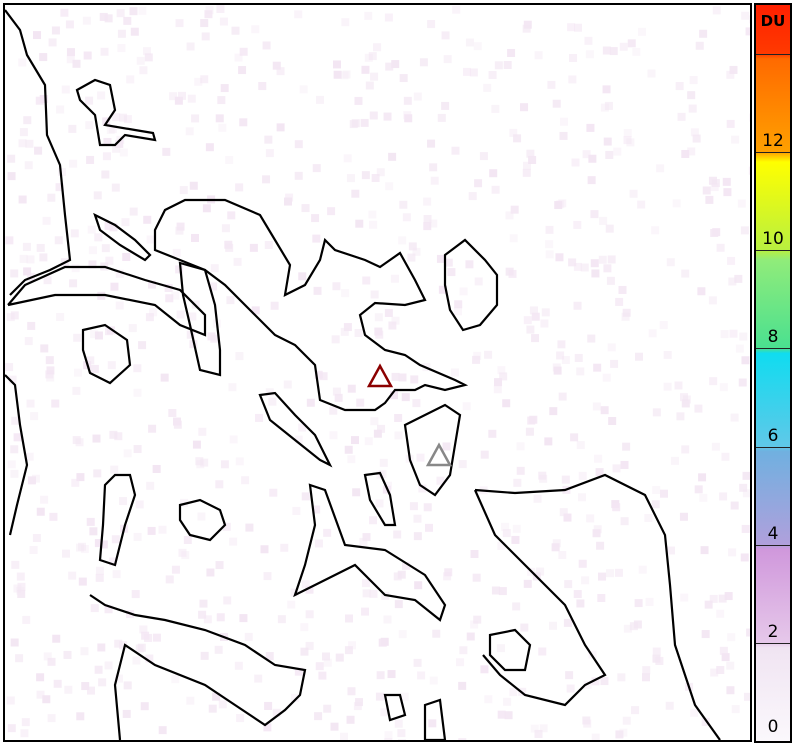 This screenshot has width=793, height=746. Describe the element at coordinates (773, 435) in the screenshot. I see `colorbar-tick-label: 6` at that location.